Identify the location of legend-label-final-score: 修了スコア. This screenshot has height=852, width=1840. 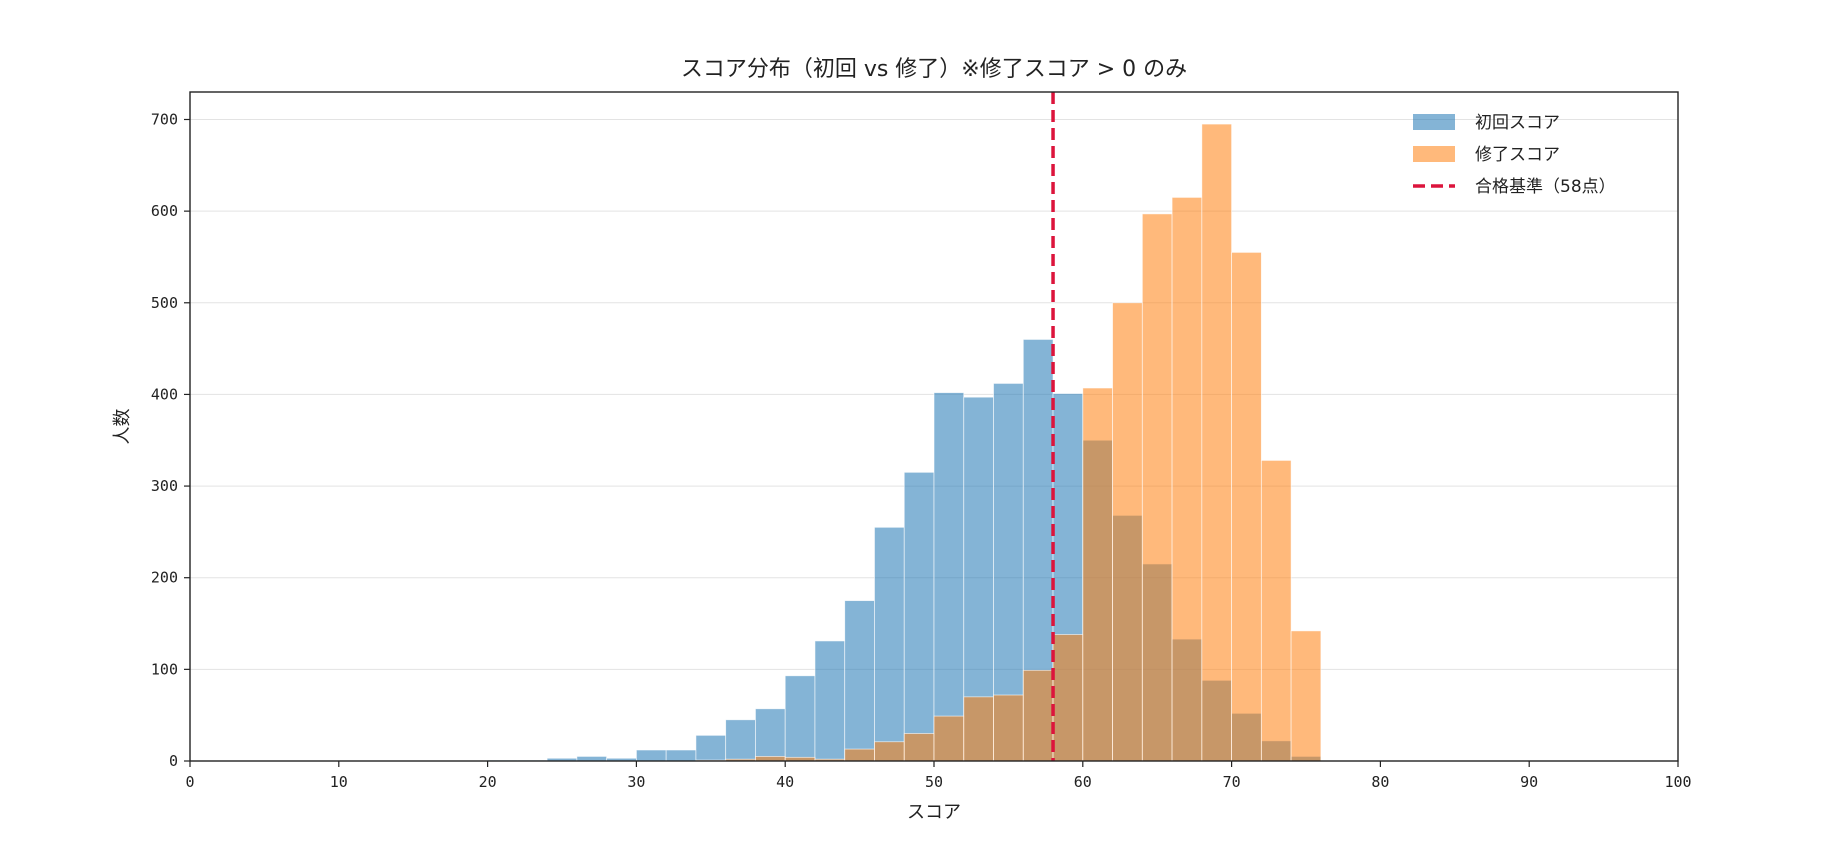
(1517, 155).